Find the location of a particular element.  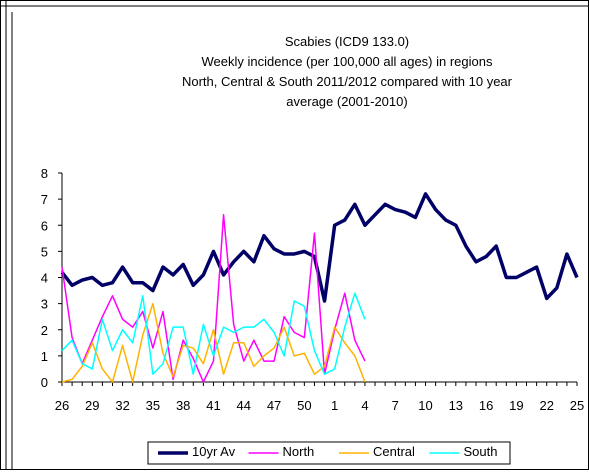

y-tick-label: 4 is located at coordinates (44, 278).